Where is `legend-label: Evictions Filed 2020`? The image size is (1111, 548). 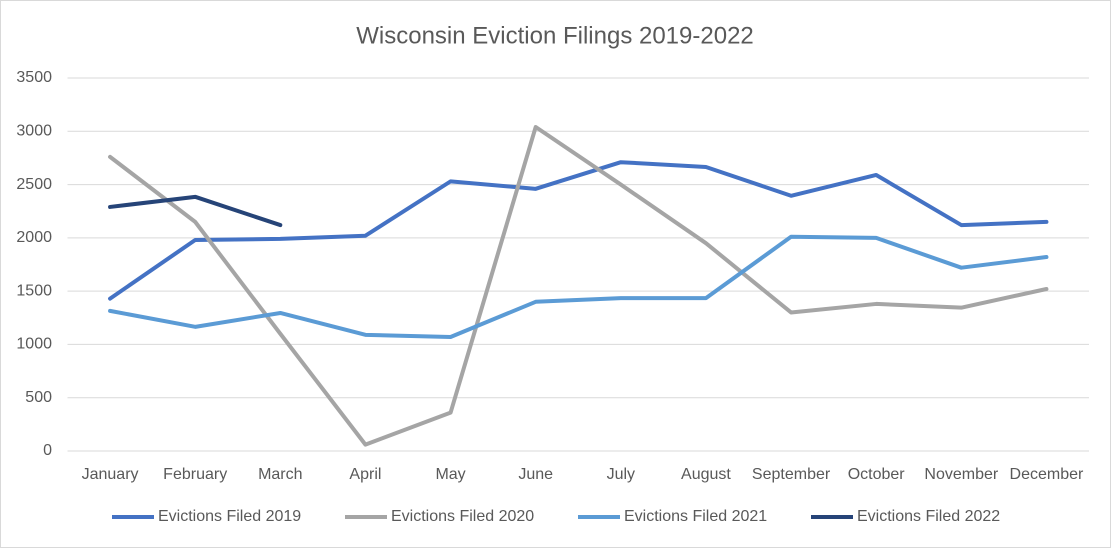
legend-label: Evictions Filed 2020 is located at coordinates (462, 516).